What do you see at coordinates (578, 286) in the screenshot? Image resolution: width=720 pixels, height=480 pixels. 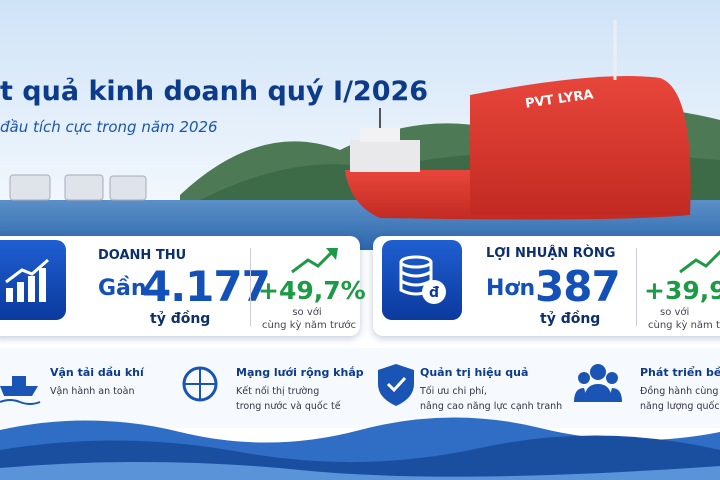 I see `card-value: 387` at bounding box center [578, 286].